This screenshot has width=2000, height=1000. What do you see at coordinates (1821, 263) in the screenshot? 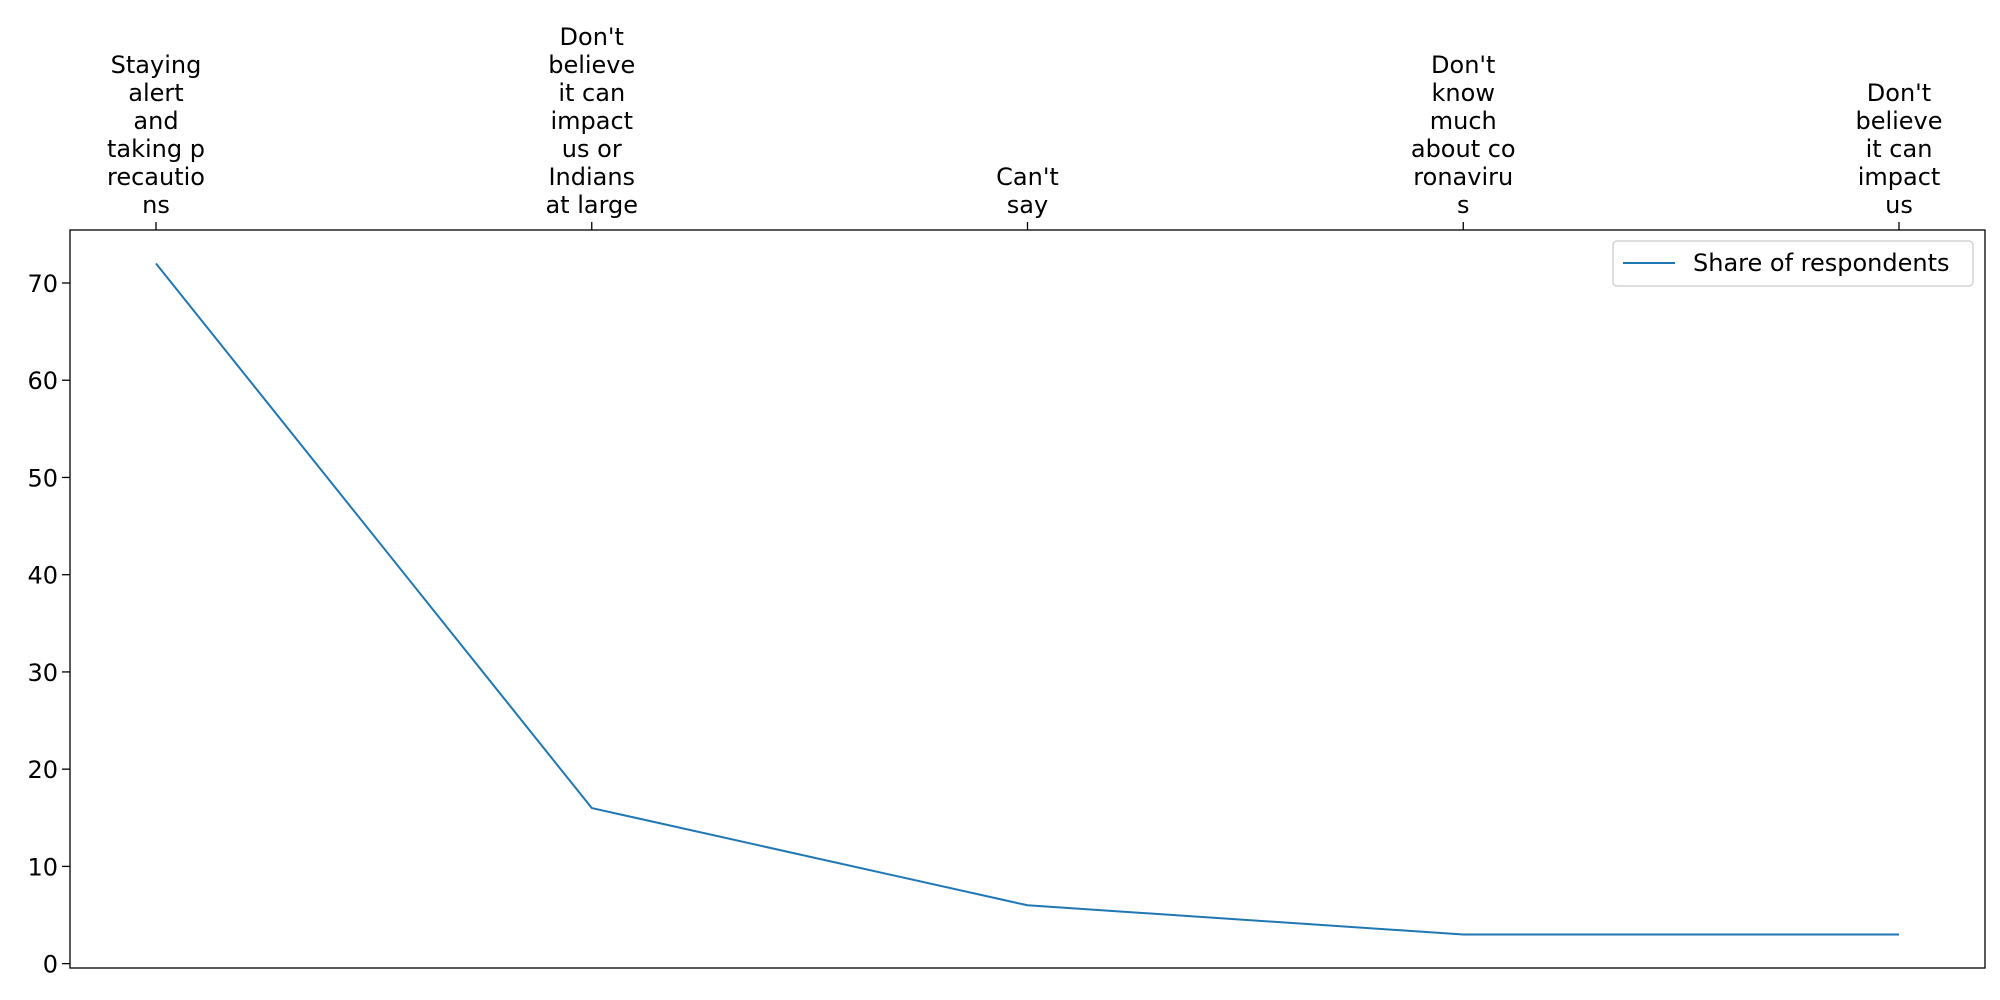
I see `legend-label: Share of respondents` at bounding box center [1821, 263].